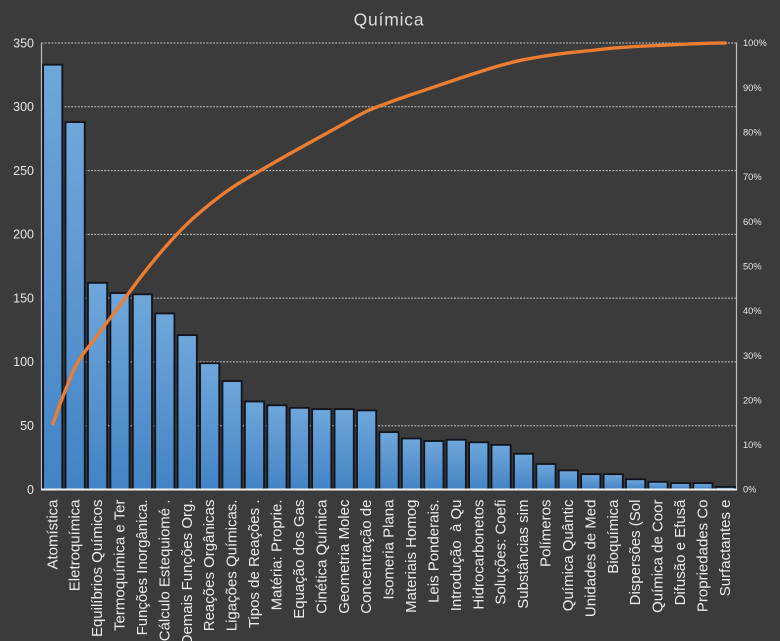 The height and width of the screenshot is (641, 780). Describe the element at coordinates (752, 133) in the screenshot. I see `svg-text: 80%` at that location.